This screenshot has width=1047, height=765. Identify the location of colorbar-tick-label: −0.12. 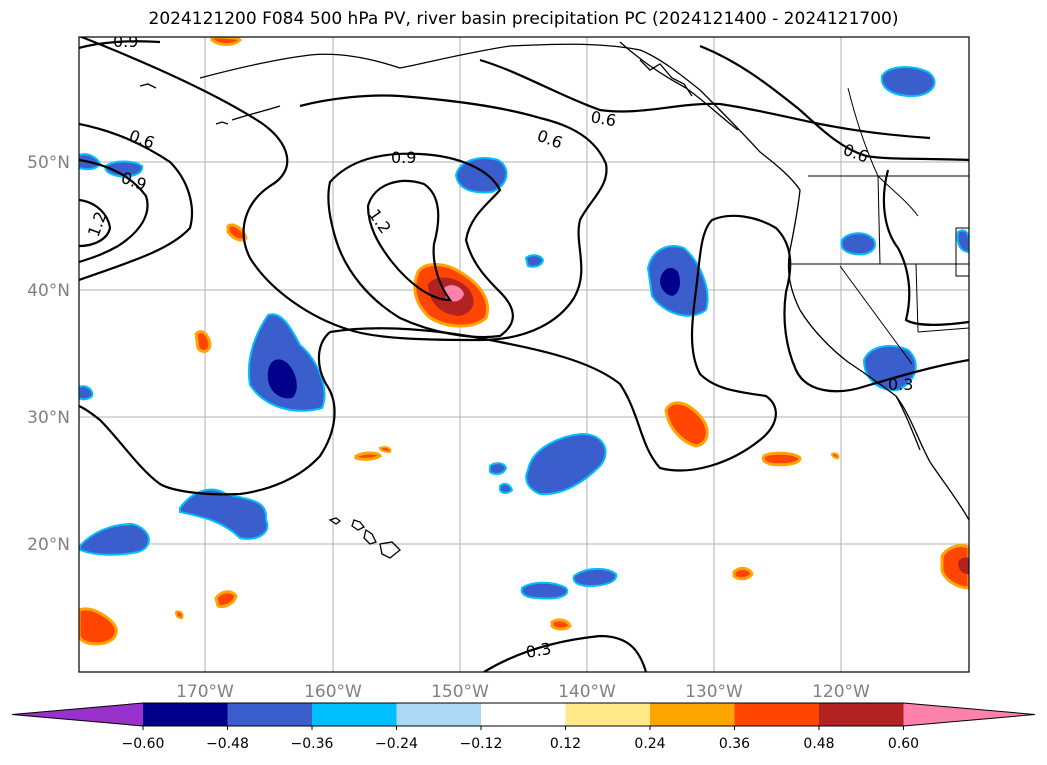
(481, 744).